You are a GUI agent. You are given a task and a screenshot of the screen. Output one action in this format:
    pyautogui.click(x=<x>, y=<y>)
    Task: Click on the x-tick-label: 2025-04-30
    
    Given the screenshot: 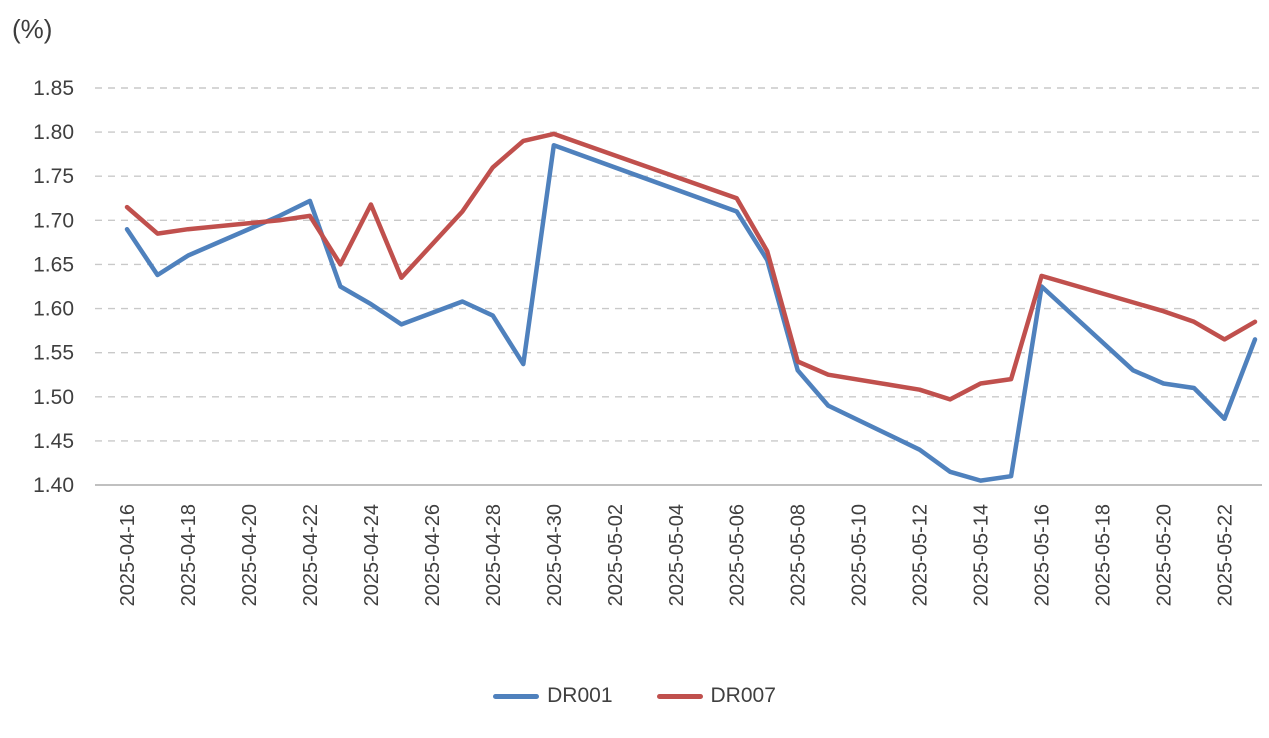 What is the action you would take?
    pyautogui.click(x=555, y=555)
    